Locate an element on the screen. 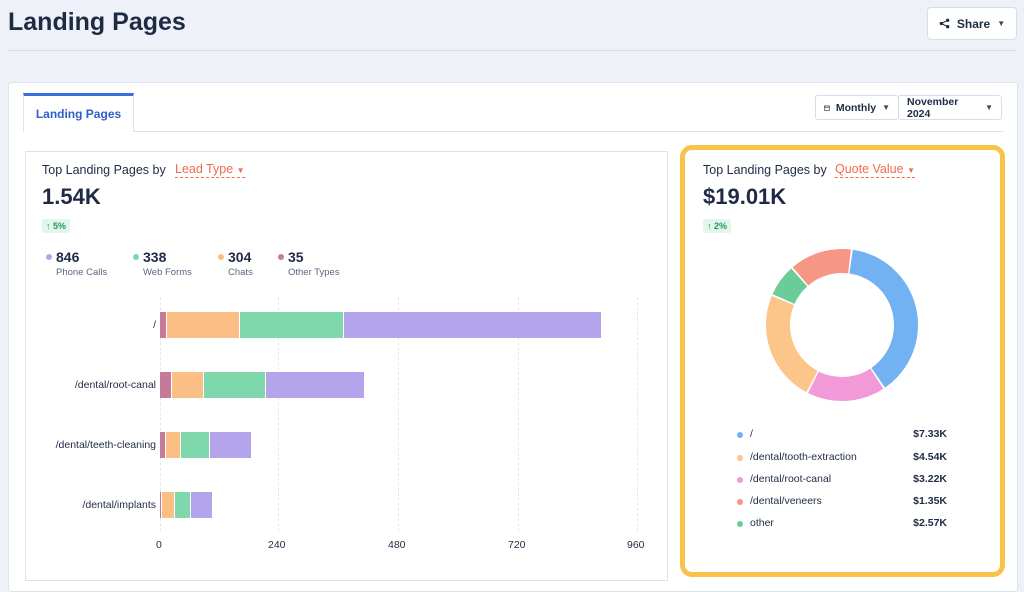 The image size is (1024, 592). donut-chart is located at coordinates (842, 325).